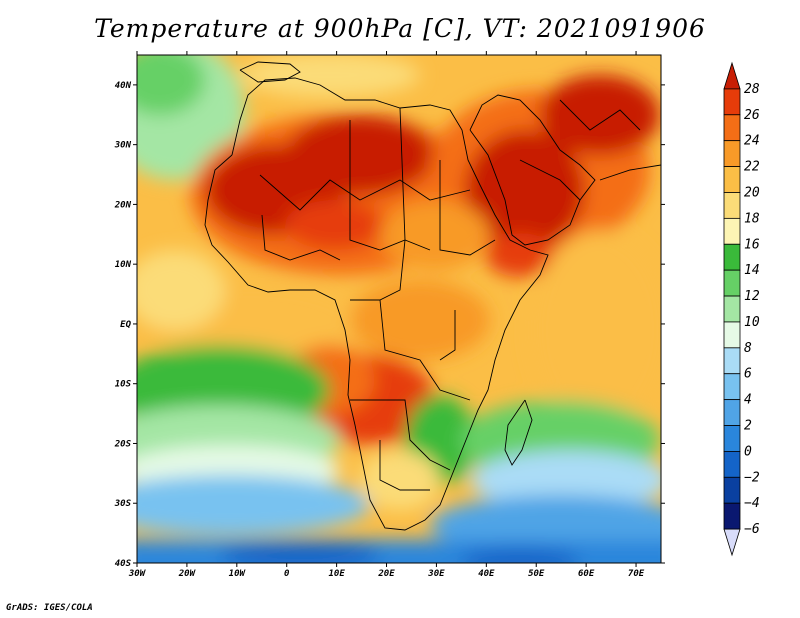  What do you see at coordinates (545, 525) in the screenshot?
I see `field-south-indian-blue` at bounding box center [545, 525].